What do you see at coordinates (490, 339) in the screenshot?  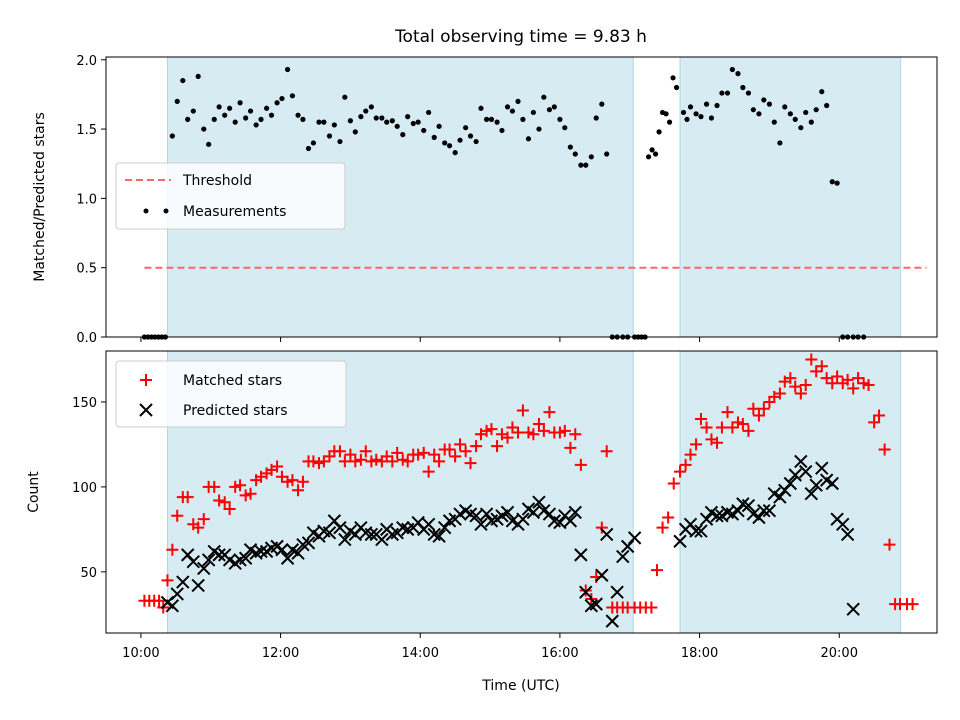 I see `top-panel-x-ticks` at bounding box center [490, 339].